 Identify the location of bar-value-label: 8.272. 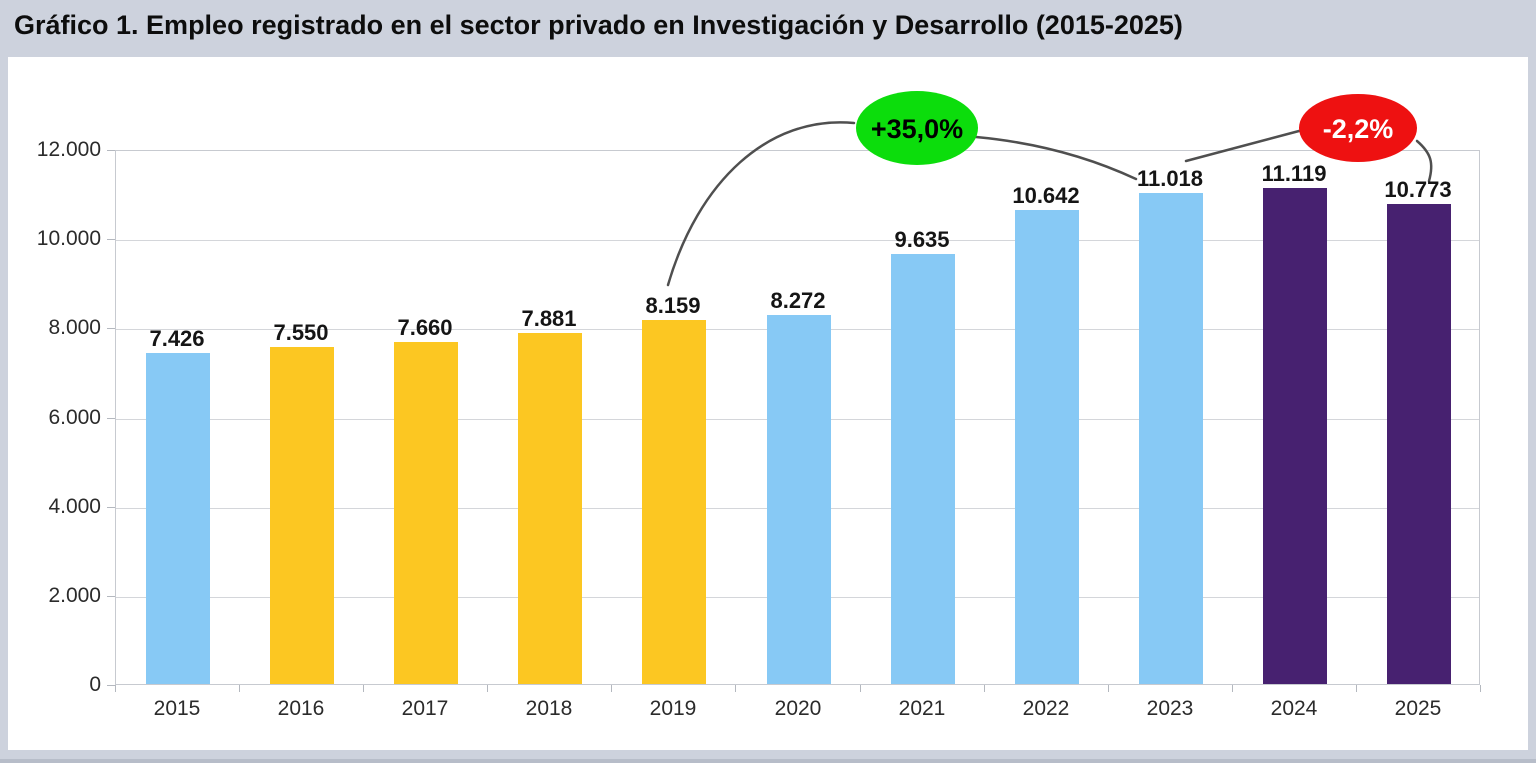
(798, 300).